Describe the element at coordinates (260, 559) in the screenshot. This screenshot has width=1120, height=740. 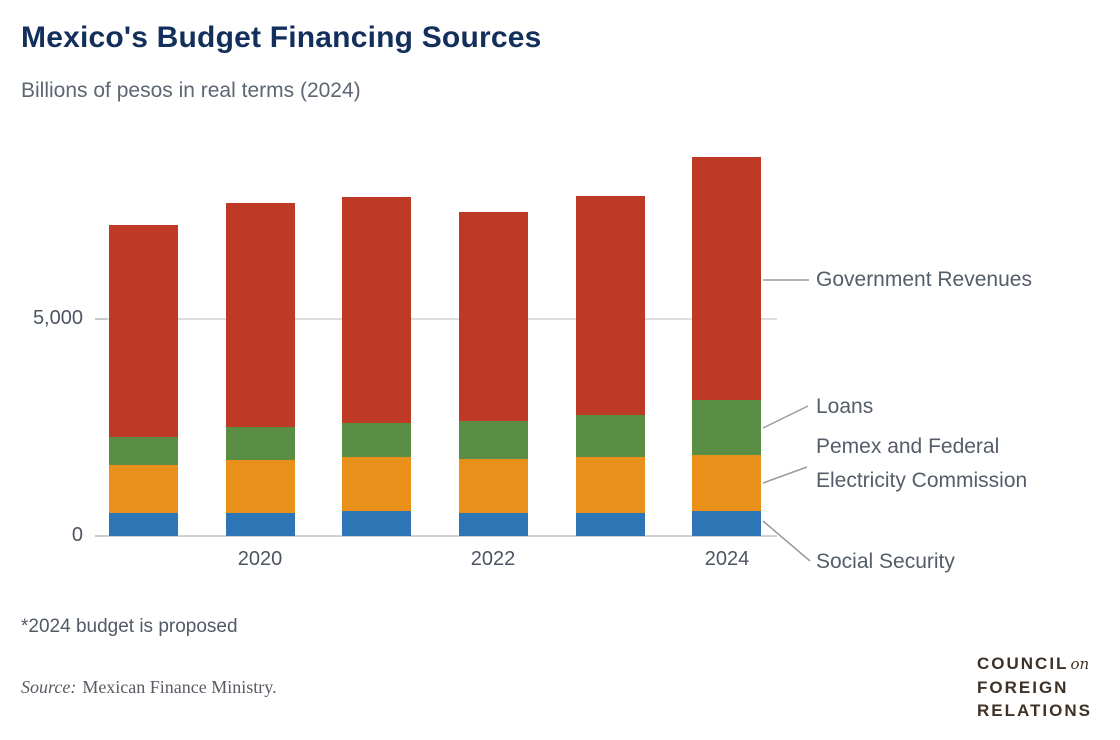
I see `x-axis-label-2020: 2020` at that location.